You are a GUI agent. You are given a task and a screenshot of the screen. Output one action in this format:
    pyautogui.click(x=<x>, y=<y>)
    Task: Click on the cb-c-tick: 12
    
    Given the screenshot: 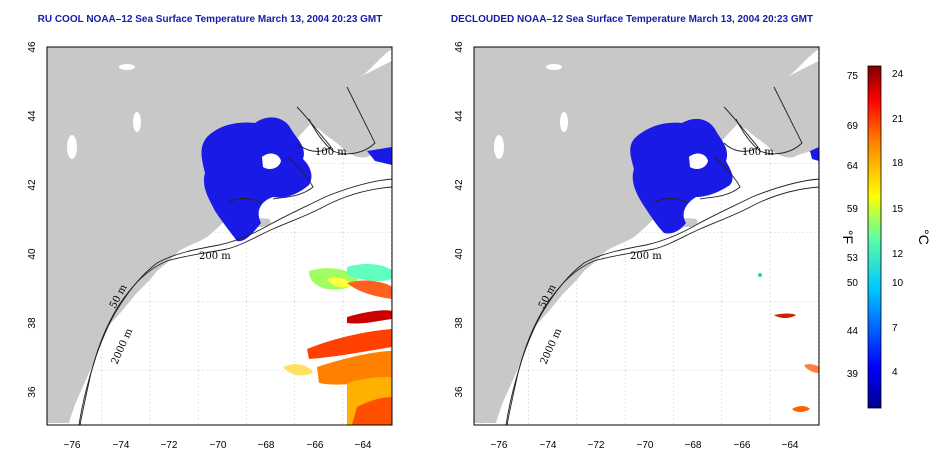 What is the action you would take?
    pyautogui.click(x=898, y=254)
    